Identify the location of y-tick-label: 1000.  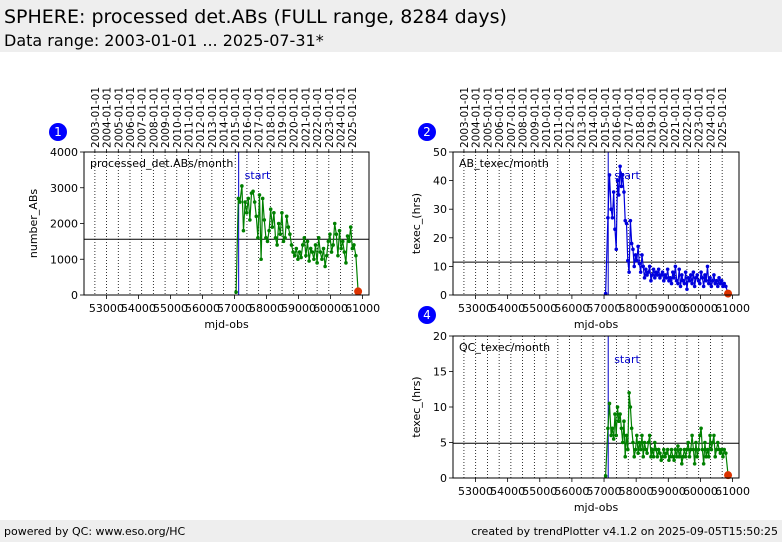
(64, 259).